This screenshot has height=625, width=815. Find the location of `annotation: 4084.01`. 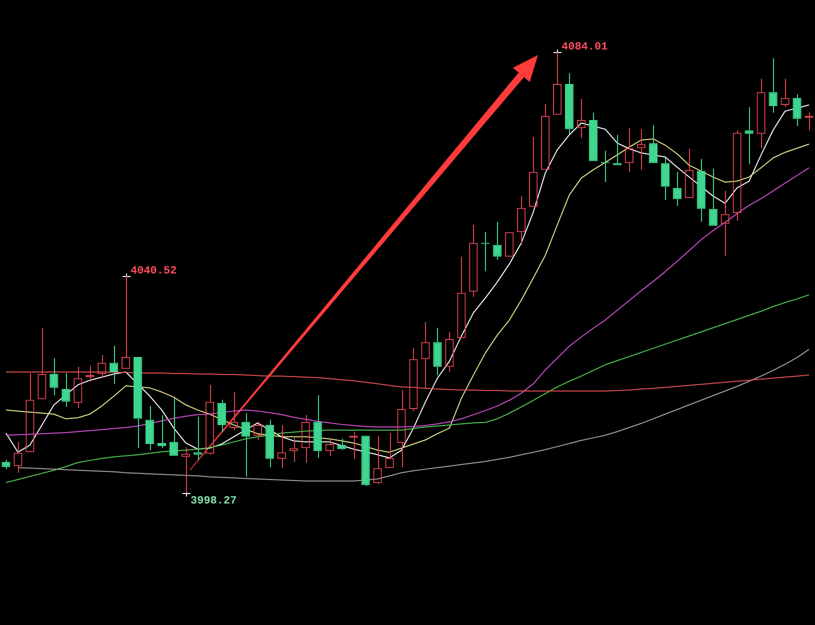

annotation: 4084.01 is located at coordinates (585, 47).